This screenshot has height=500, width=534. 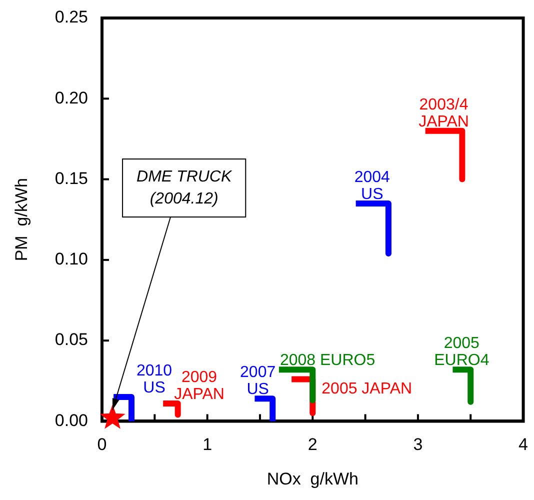 What do you see at coordinates (443, 113) in the screenshot?
I see `series-label: 2003/4 JAPAN` at bounding box center [443, 113].